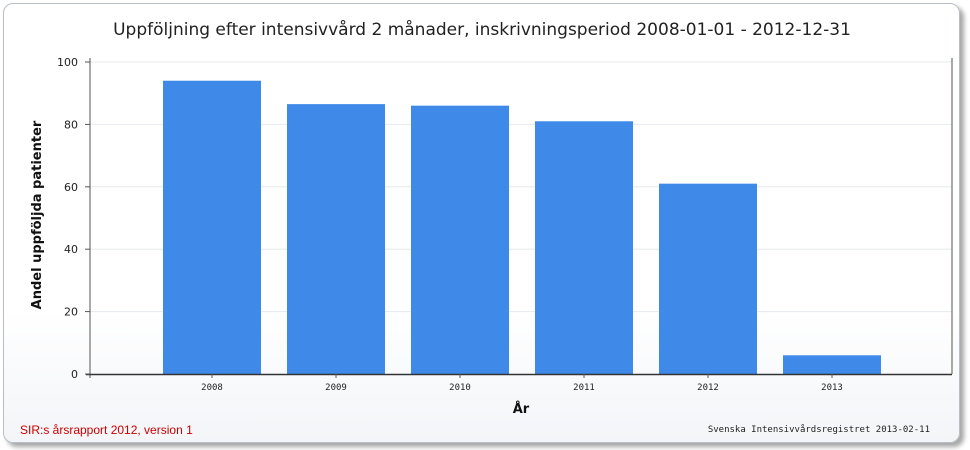 Image resolution: width=970 pixels, height=450 pixels. I want to click on y-tick-label: 0, so click(74, 374).